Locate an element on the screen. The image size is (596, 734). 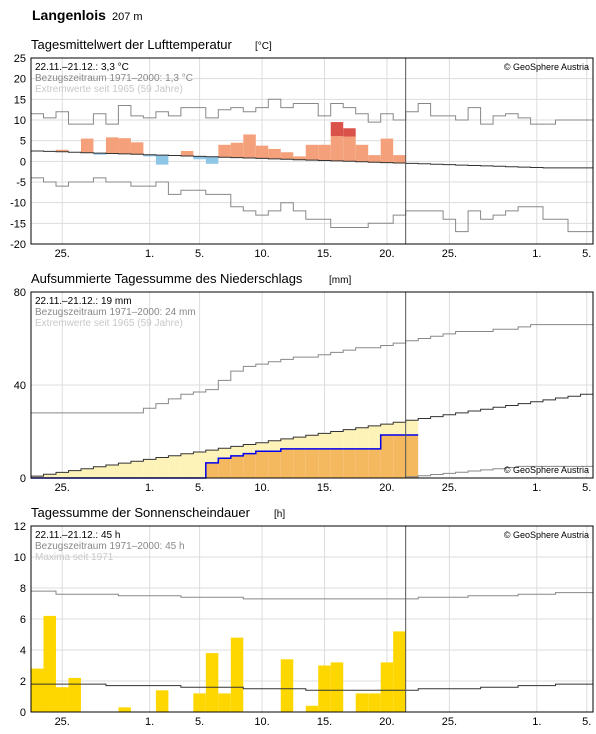
y-tick-label: 40 is located at coordinates (20, 386).